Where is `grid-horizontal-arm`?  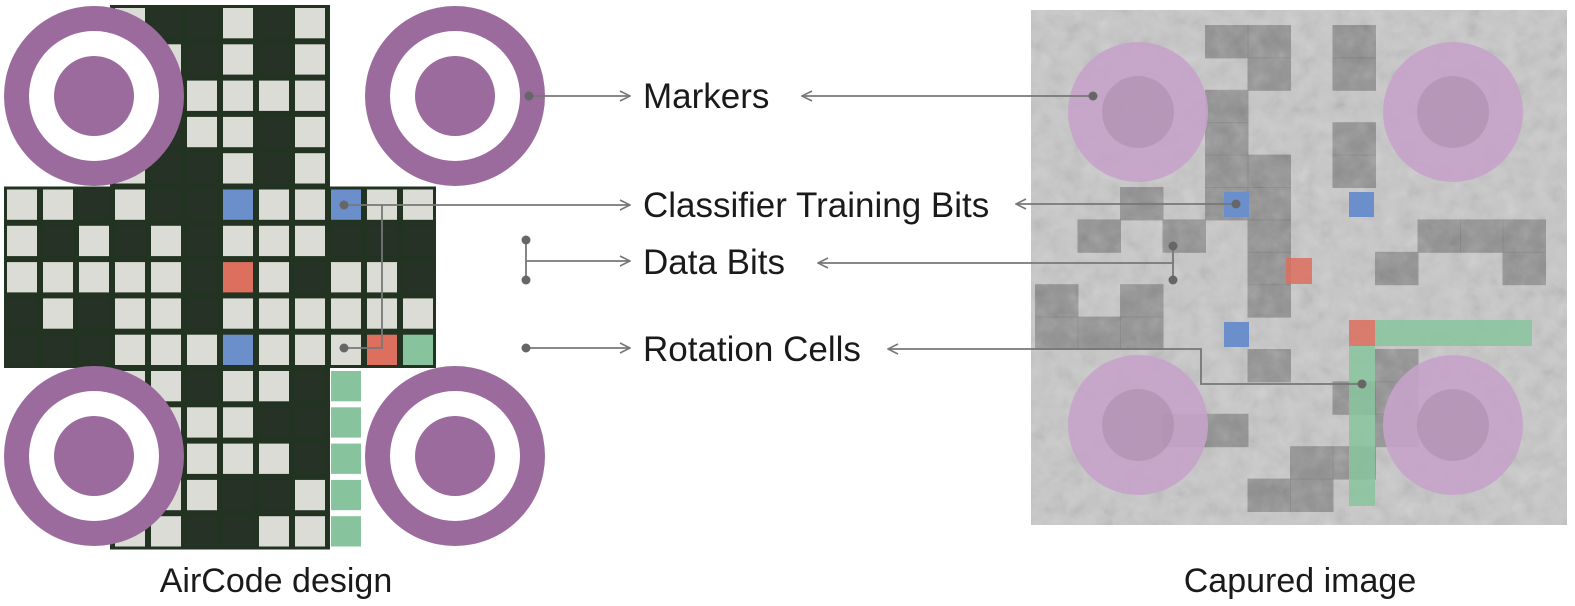
grid-horizontal-arm is located at coordinates (220, 277).